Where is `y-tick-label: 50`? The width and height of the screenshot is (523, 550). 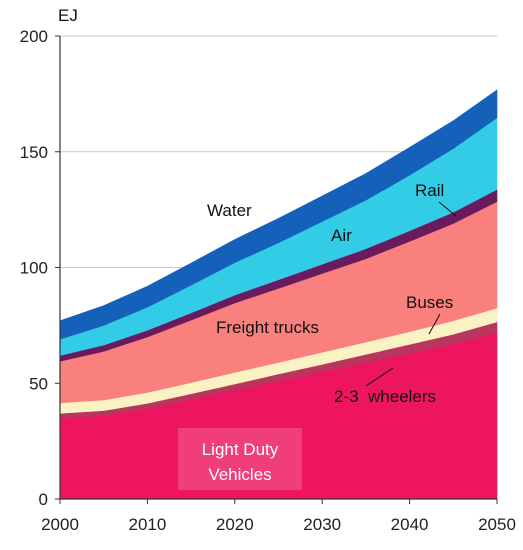
y-tick-label: 50 is located at coordinates (38, 383).